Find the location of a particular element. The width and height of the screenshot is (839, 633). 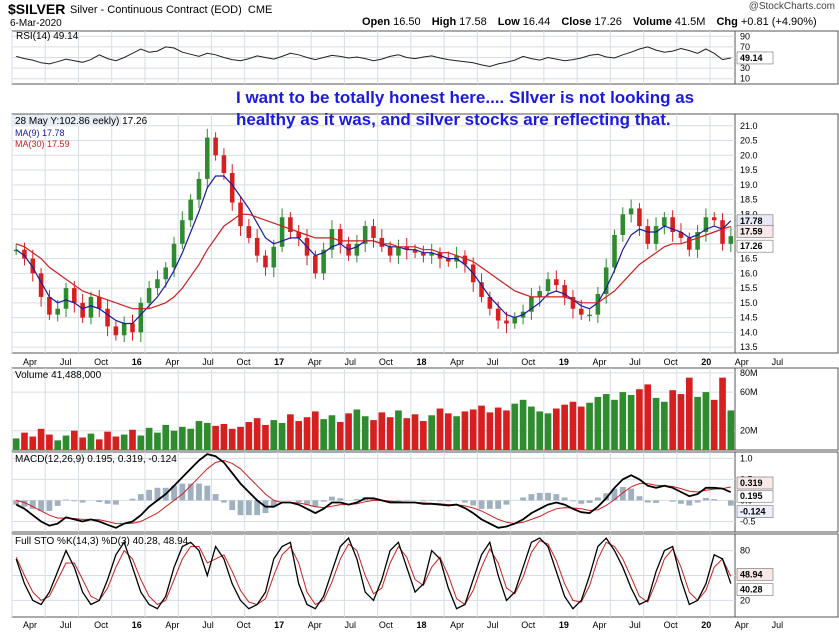

price-y-tick: 16.5 is located at coordinates (749, 259).